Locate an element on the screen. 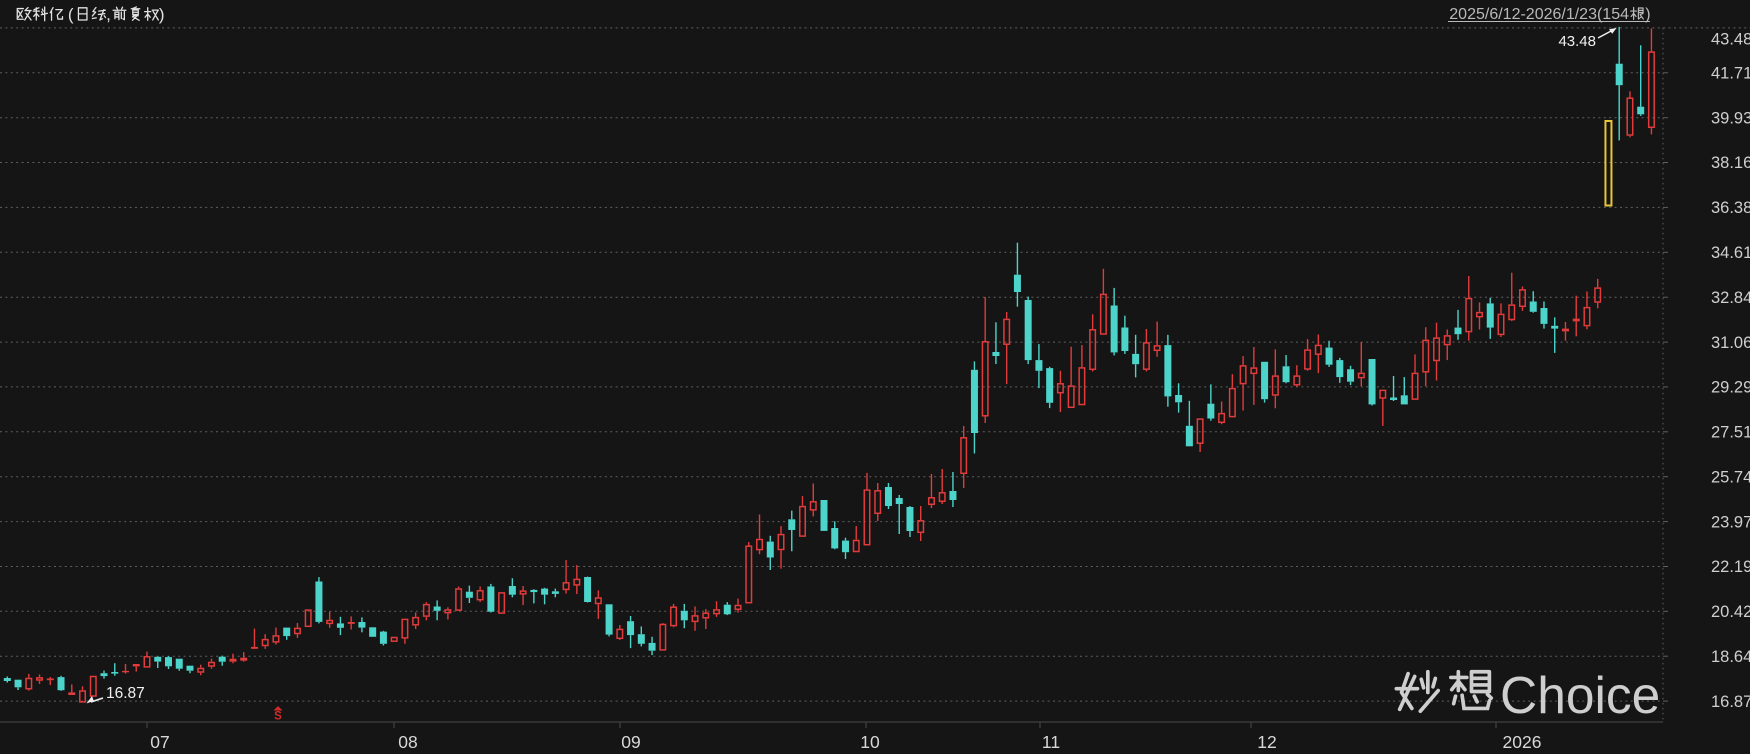  svg-text: 18.64 is located at coordinates (1730, 657).